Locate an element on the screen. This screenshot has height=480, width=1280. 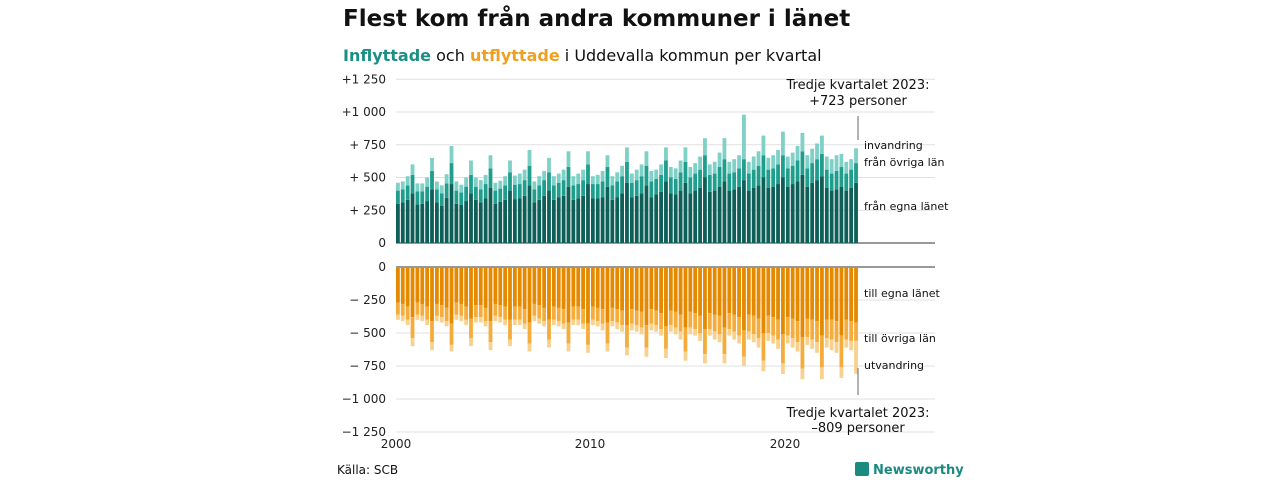
y-tick-label-bottom: 0 is located at coordinates (382, 267).